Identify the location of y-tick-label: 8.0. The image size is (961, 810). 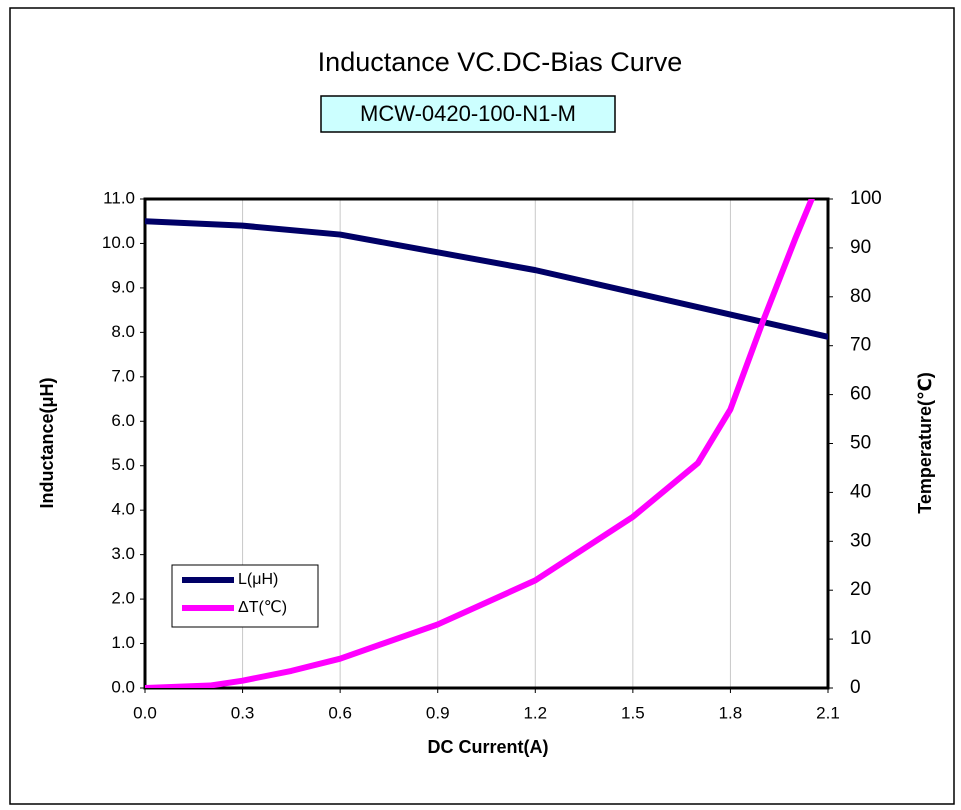
(123, 331).